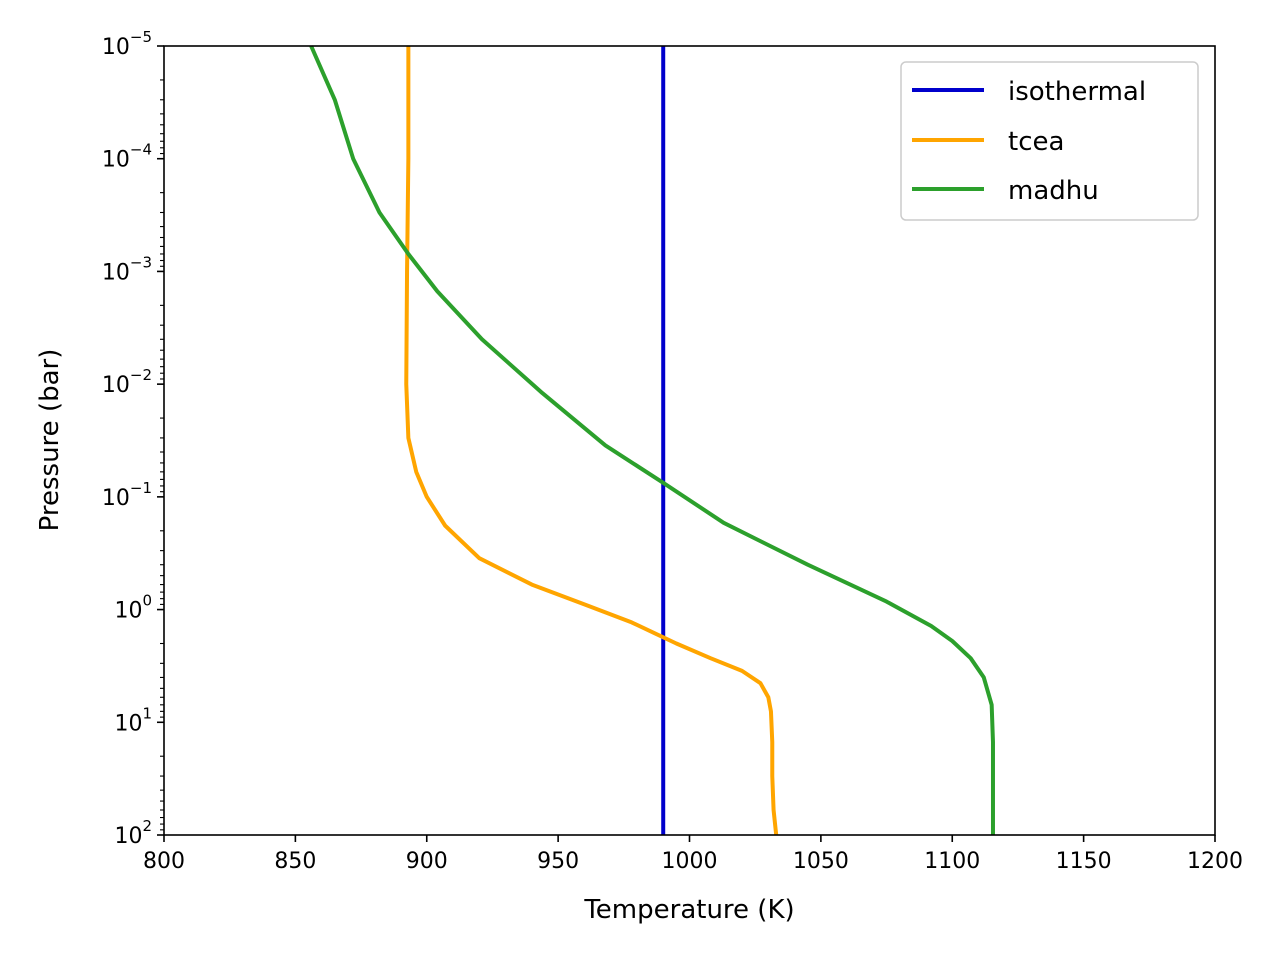 This screenshot has height=960, width=1280. Describe the element at coordinates (690, 861) in the screenshot. I see `x-tick-label: 1000` at that location.